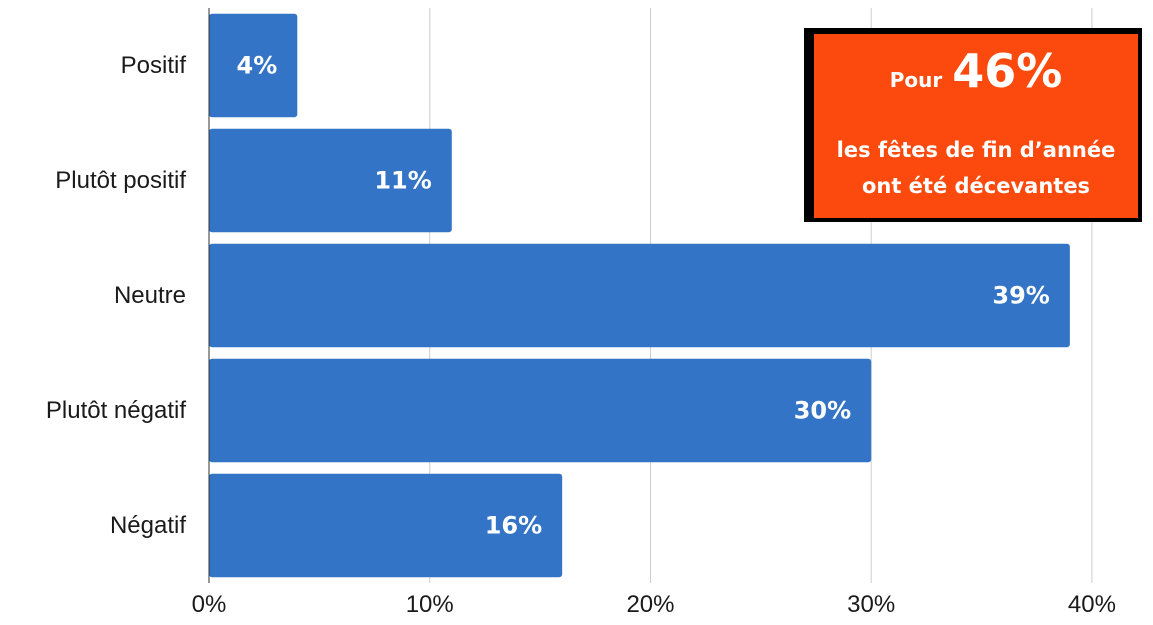  What do you see at coordinates (148, 525) in the screenshot?
I see `category-label-4: Négatif` at bounding box center [148, 525].